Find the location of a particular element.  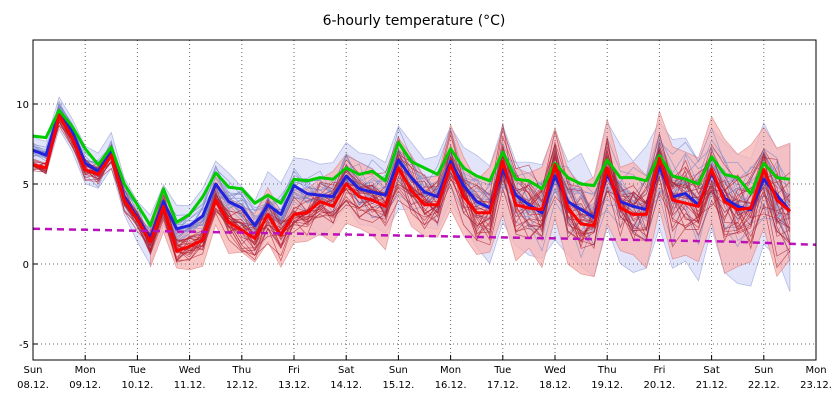

x-tick-date: 10.12. is located at coordinates (137, 385).